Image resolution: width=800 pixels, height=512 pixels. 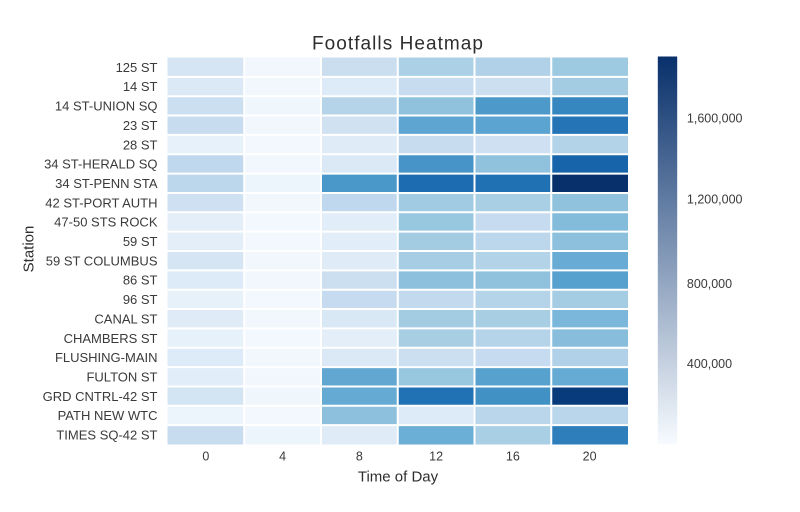 I want to click on svg-text: CHAMBERS ST, so click(x=111, y=338).